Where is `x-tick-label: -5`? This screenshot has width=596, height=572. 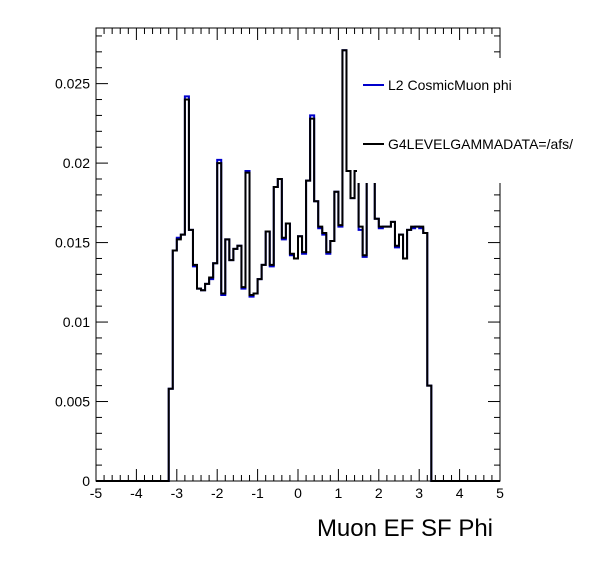 x-tick-label: -5 is located at coordinates (96, 493).